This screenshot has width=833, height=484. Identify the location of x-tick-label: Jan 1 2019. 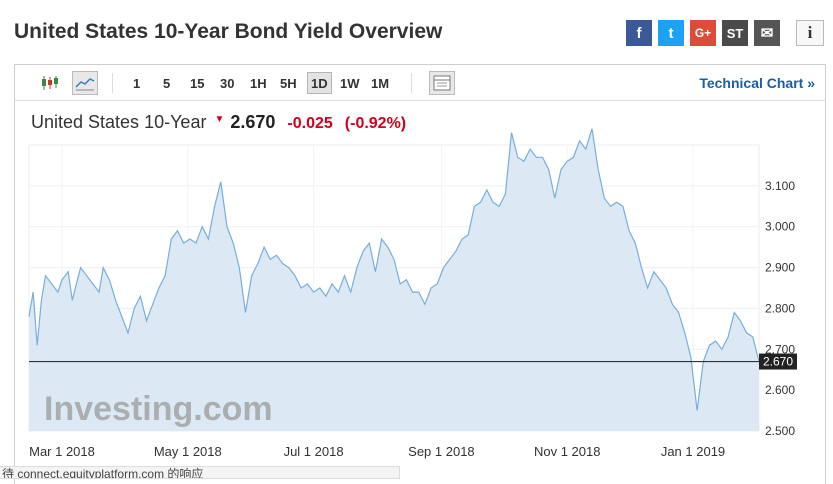
(693, 451).